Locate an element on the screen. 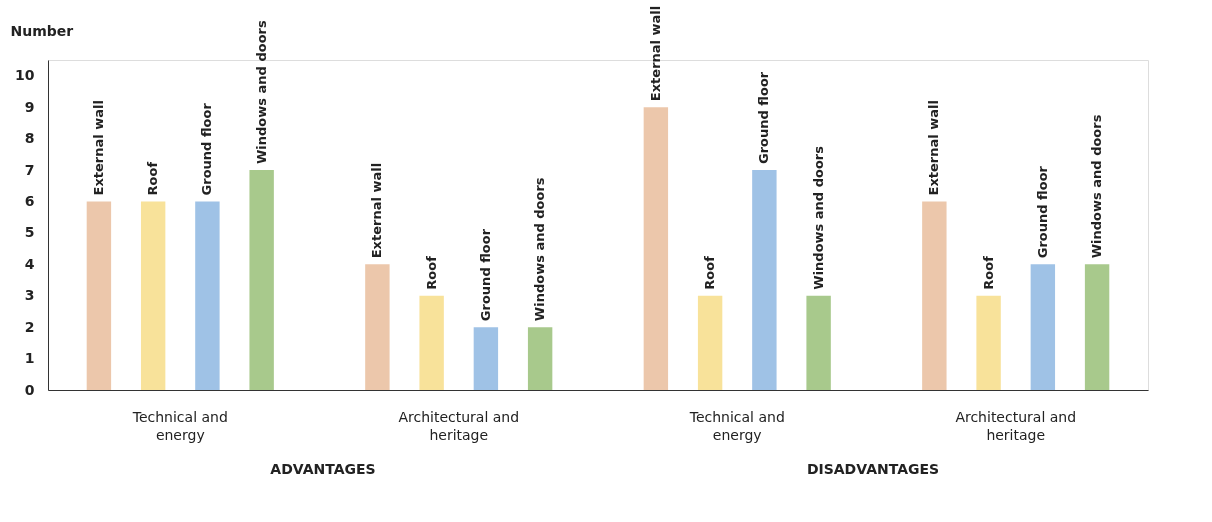 This screenshot has height=522, width=1212. y-tick-label: 1 is located at coordinates (29, 358).